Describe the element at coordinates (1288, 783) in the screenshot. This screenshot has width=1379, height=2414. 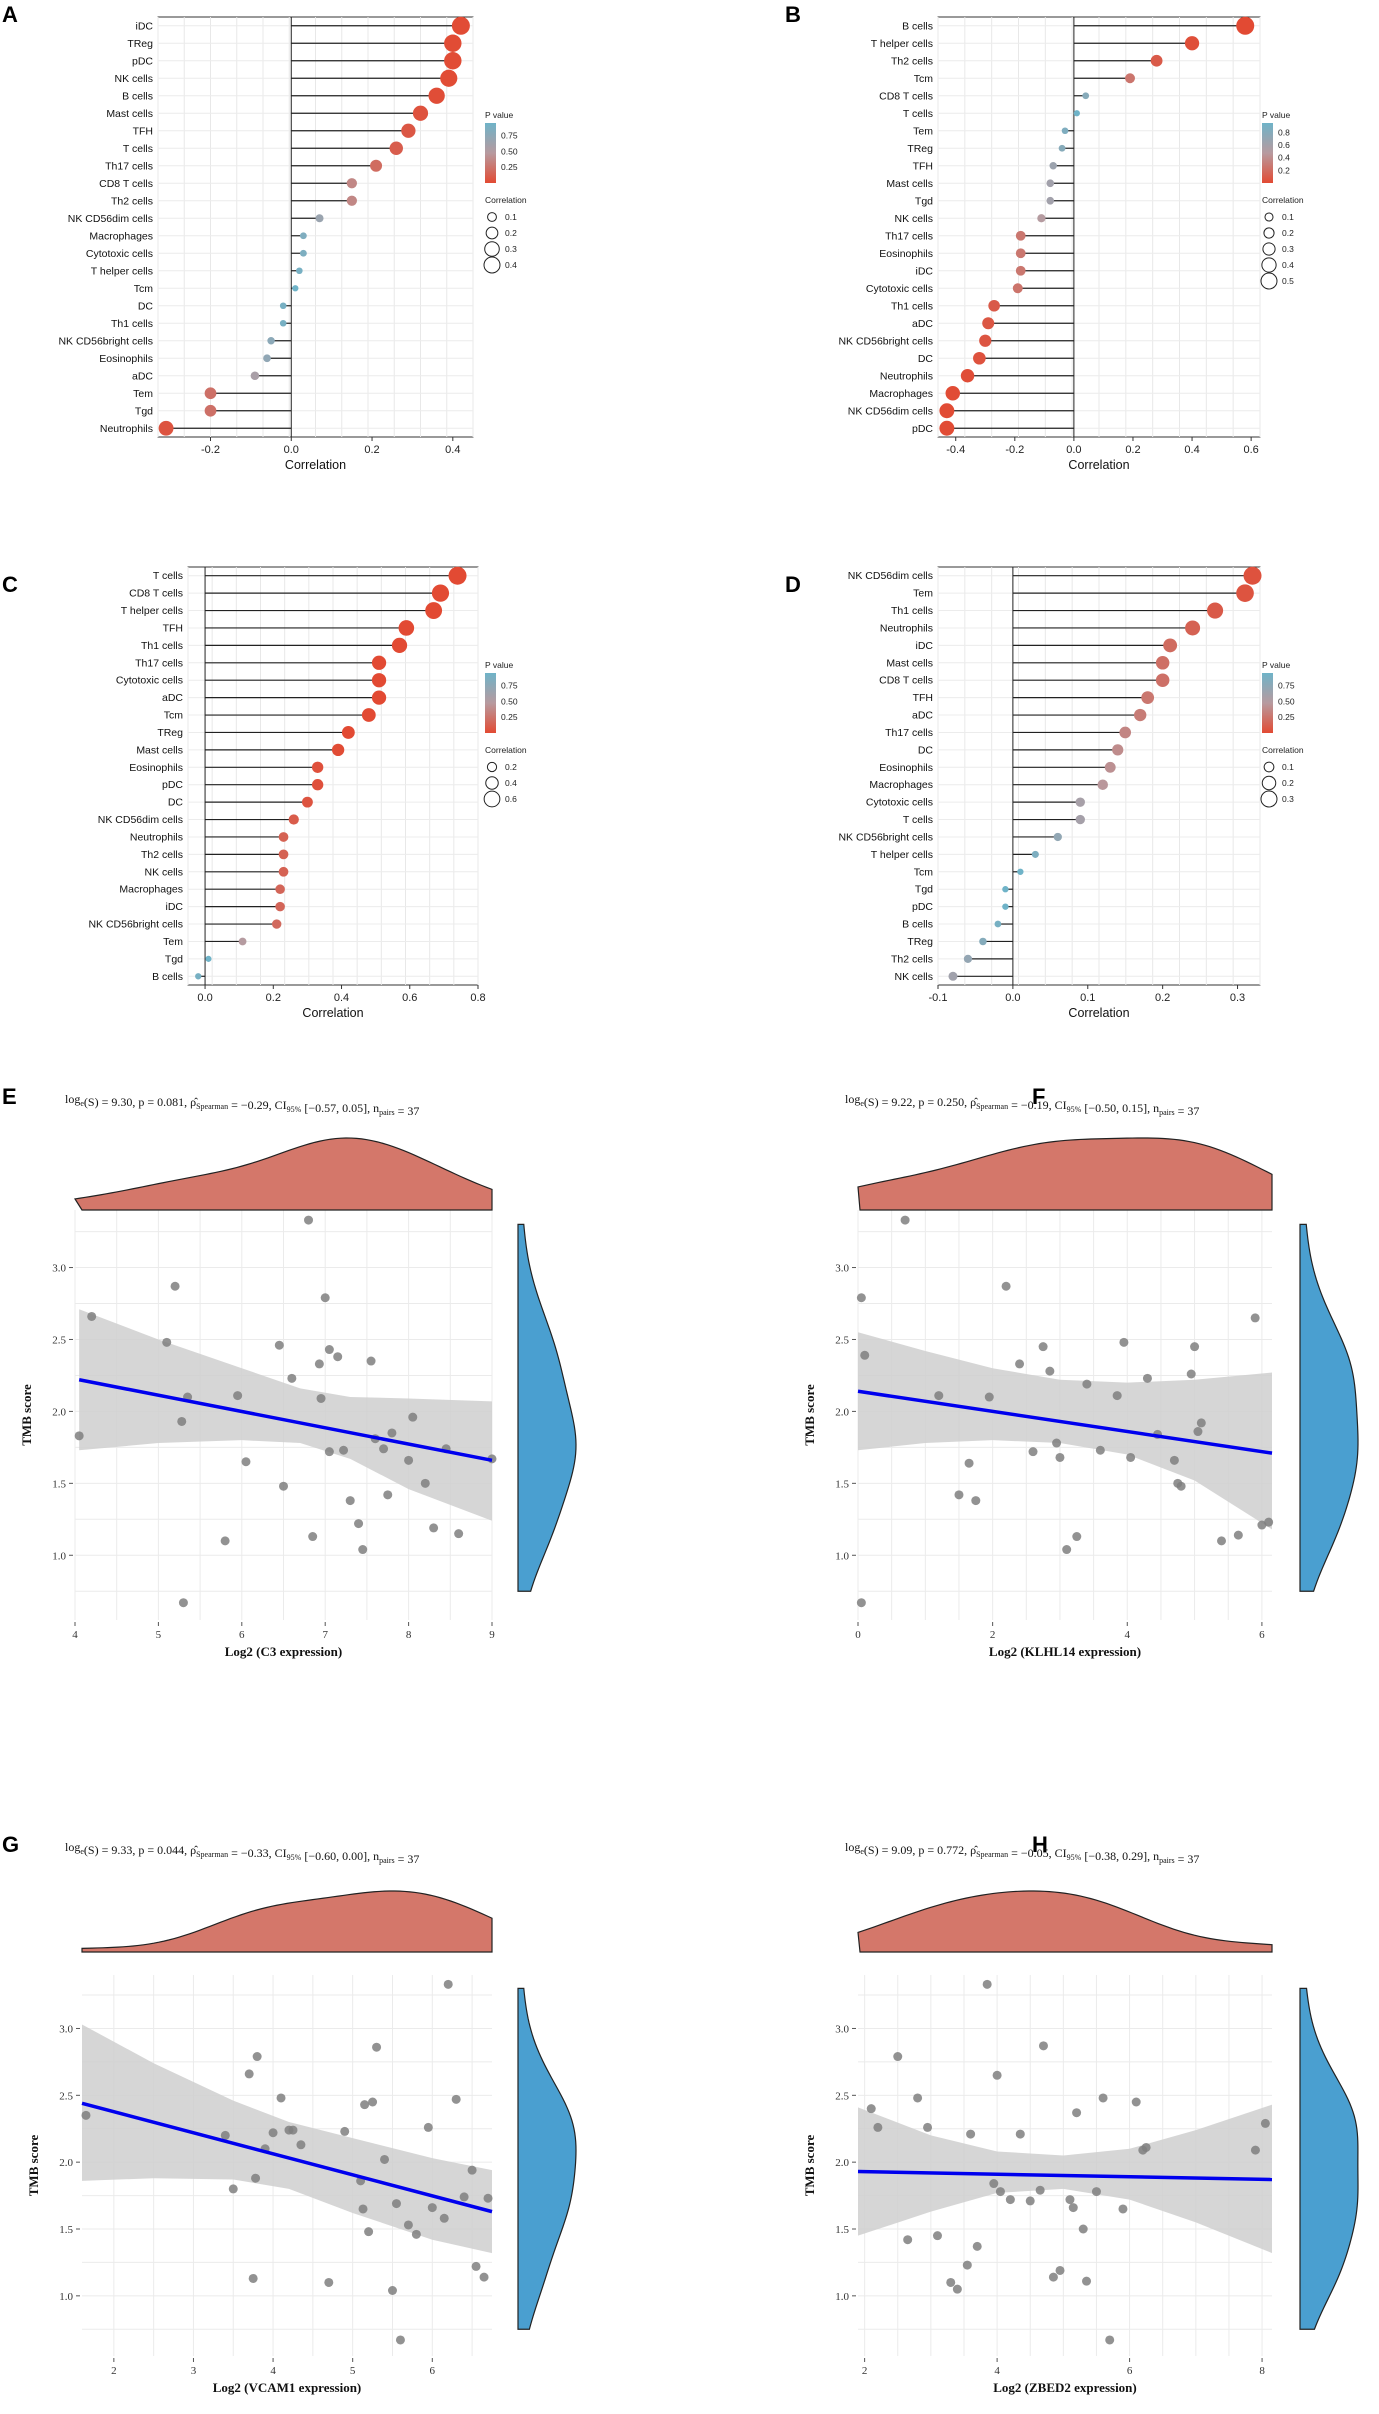
I see `size-legend-label: 0.2` at that location.